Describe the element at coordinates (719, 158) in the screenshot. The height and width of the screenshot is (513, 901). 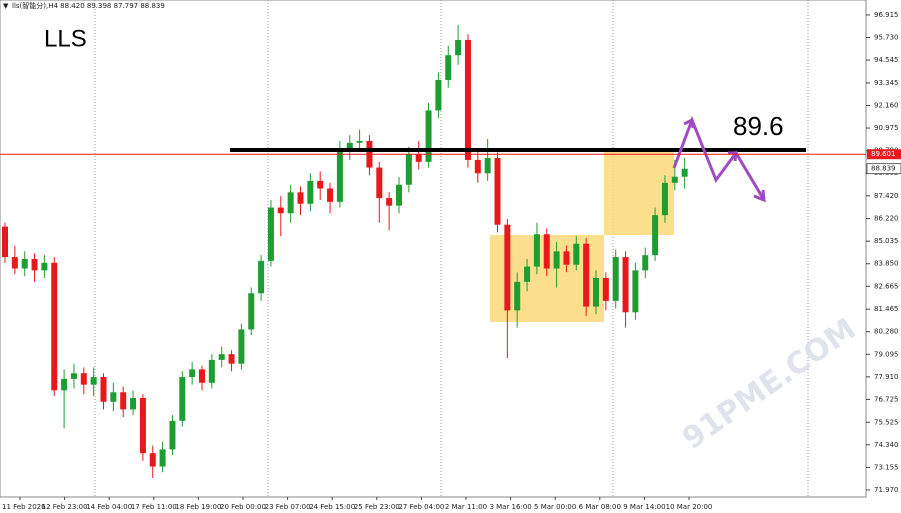
I see `forecast-path` at that location.